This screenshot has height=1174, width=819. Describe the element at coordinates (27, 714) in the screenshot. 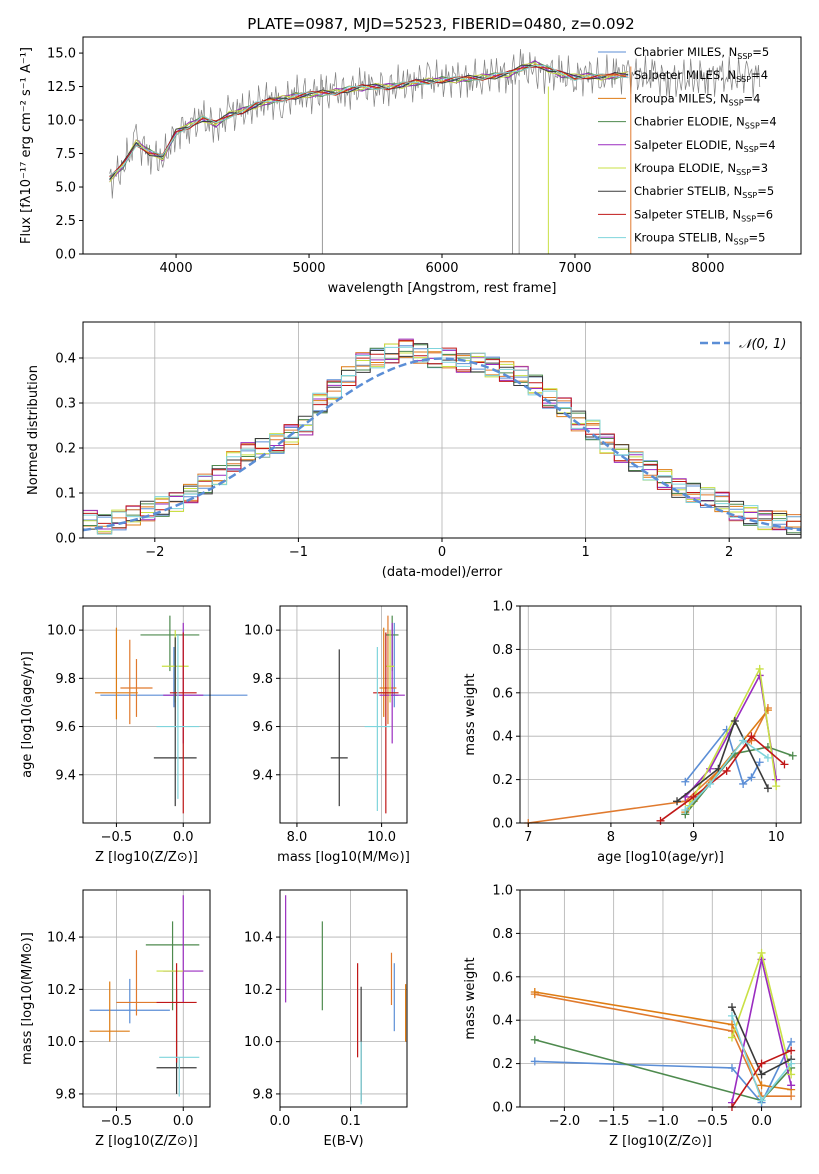

I see `y-axis-label: age [log10(age/yr)]` at that location.